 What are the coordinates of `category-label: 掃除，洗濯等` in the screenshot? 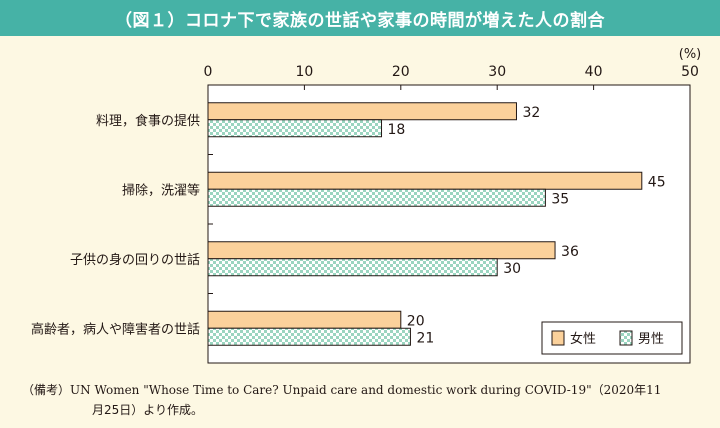 It's located at (161, 190).